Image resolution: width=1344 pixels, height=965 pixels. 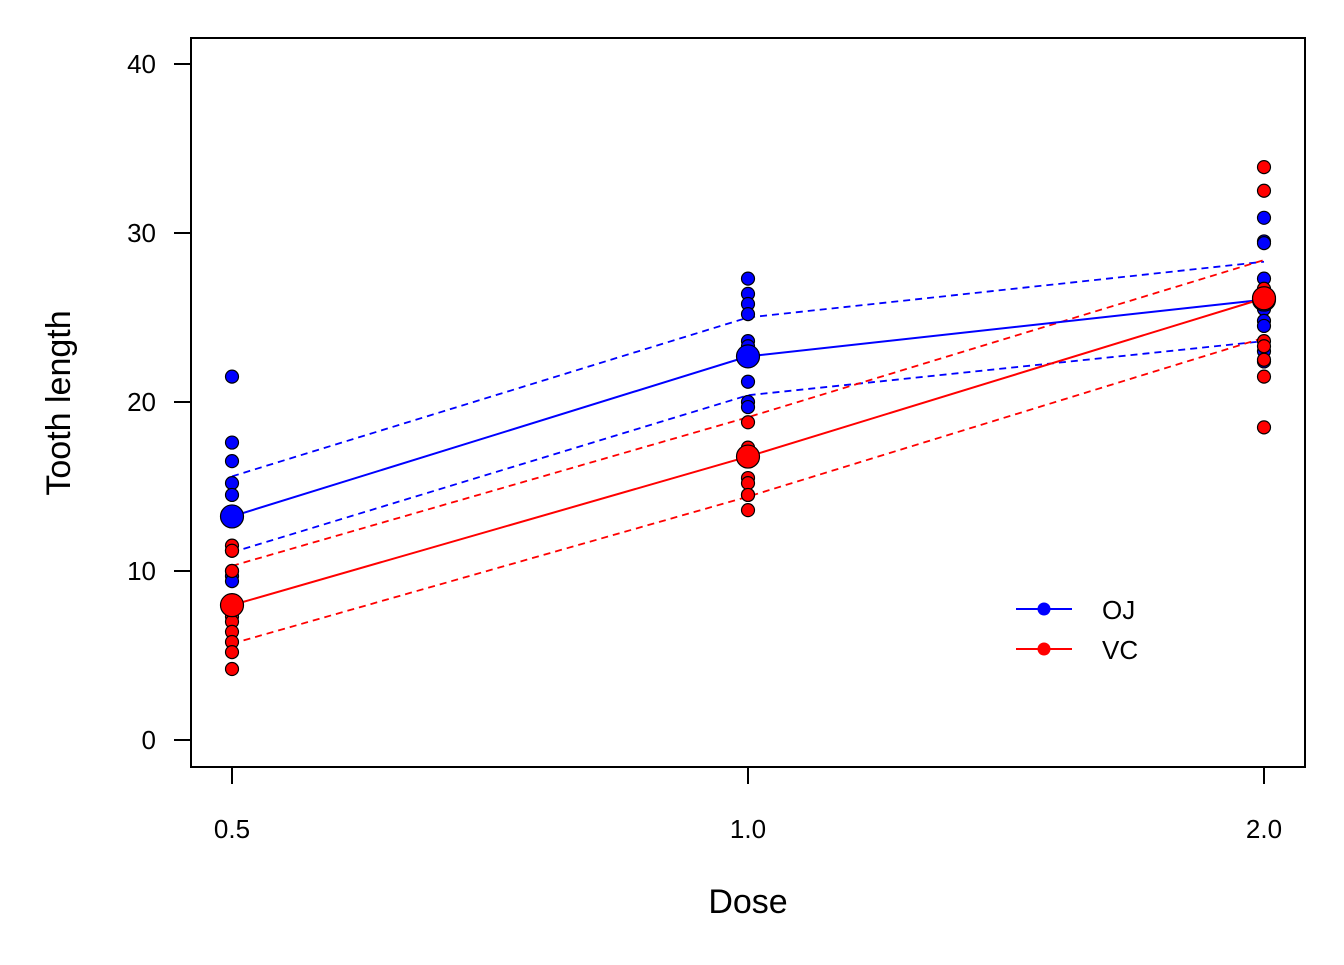 I want to click on y-tick-label: 30, so click(x=141, y=233).